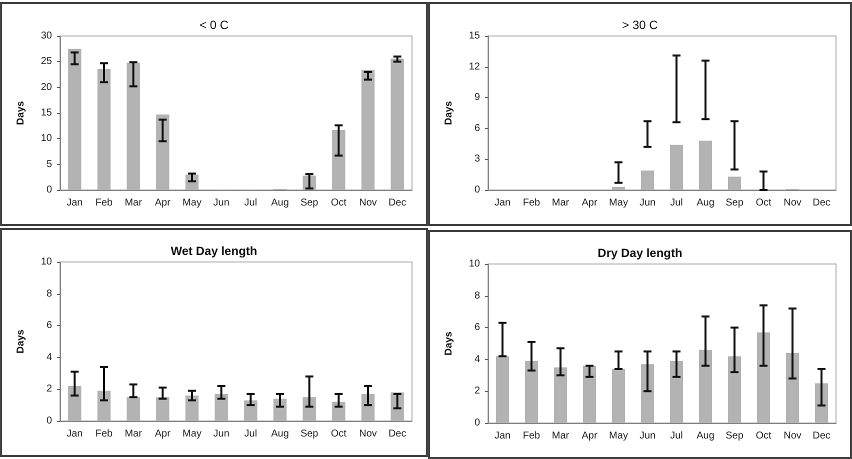  I want to click on y-tick-label: 5, so click(49, 164).